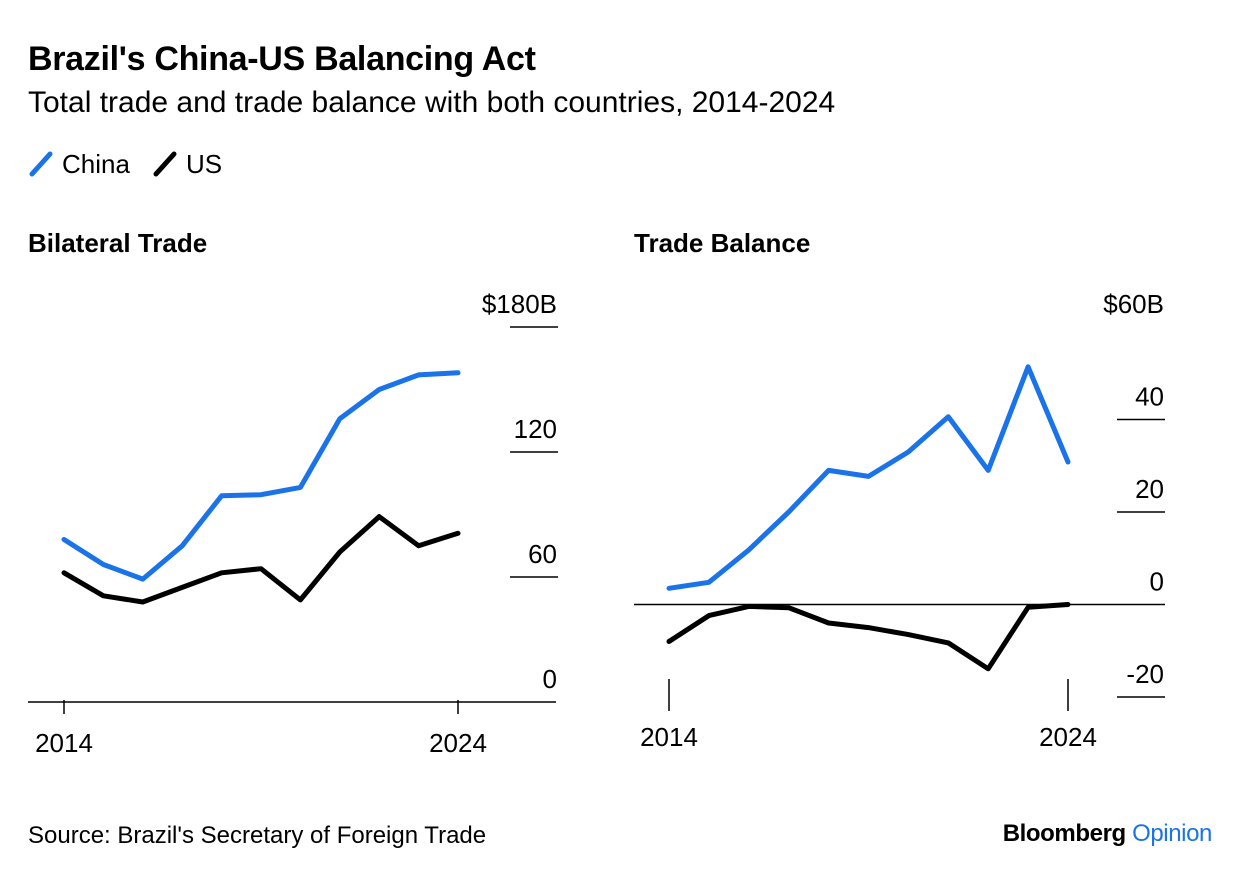 Image resolution: width=1240 pixels, height=880 pixels. I want to click on bilateral-trade-x-tick-label: 2024, so click(458, 743).